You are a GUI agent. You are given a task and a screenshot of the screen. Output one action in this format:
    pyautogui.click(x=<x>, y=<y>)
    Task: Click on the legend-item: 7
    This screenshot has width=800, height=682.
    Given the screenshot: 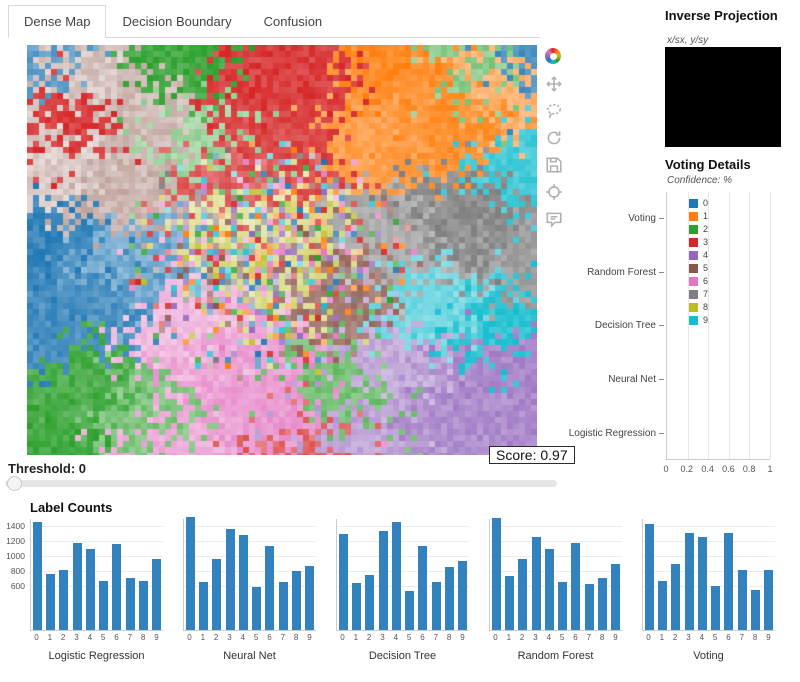 What is the action you would take?
    pyautogui.click(x=698, y=294)
    